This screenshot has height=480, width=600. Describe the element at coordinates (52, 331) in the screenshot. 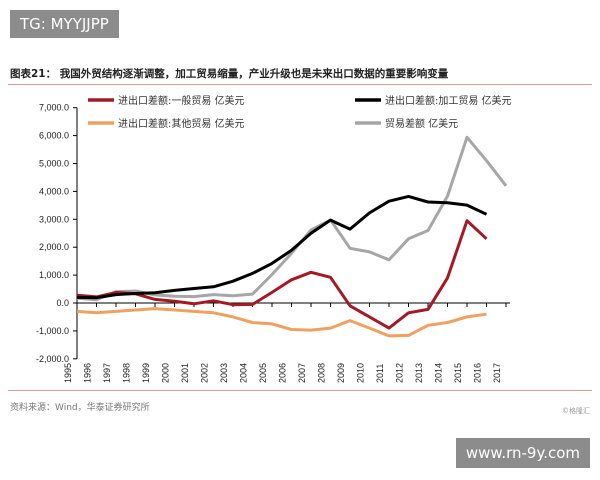

I see `y-tick-label: -1,000.0` at that location.